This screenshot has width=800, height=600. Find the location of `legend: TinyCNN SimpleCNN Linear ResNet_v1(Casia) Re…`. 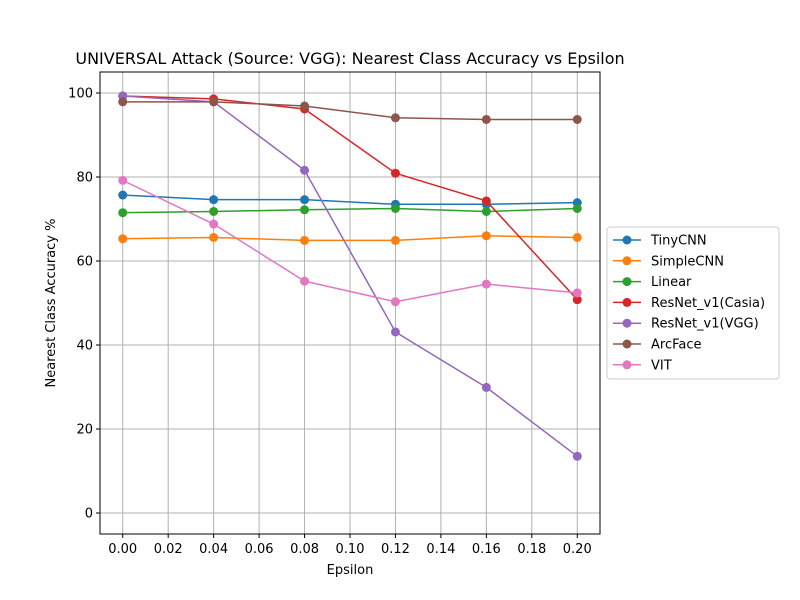

legend: TinyCNN SimpleCNN Linear ResNet_v1(Casia) Re… is located at coordinates (693, 303).